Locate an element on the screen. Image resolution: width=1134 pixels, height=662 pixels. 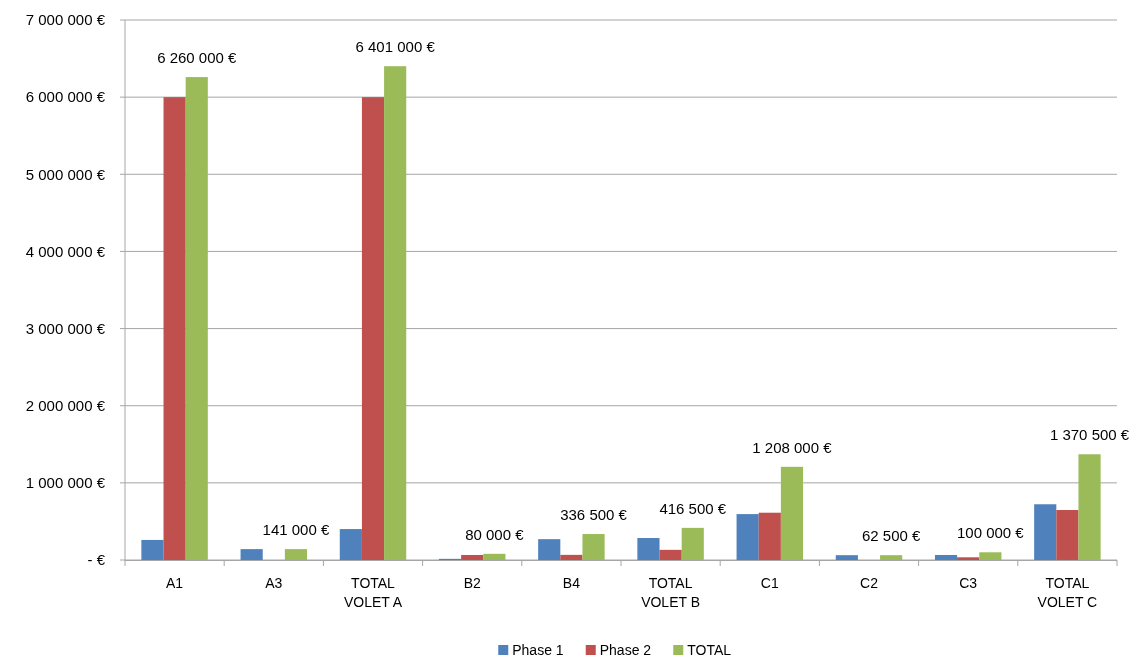
x-tick-label: TOTAL VOLET A is located at coordinates (373, 592).